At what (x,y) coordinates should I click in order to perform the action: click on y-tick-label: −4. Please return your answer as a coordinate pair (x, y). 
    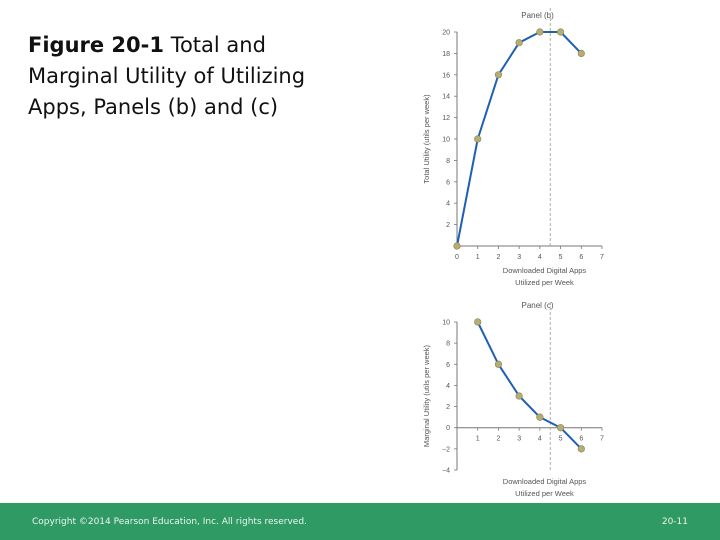
    Looking at the image, I should click on (446, 471).